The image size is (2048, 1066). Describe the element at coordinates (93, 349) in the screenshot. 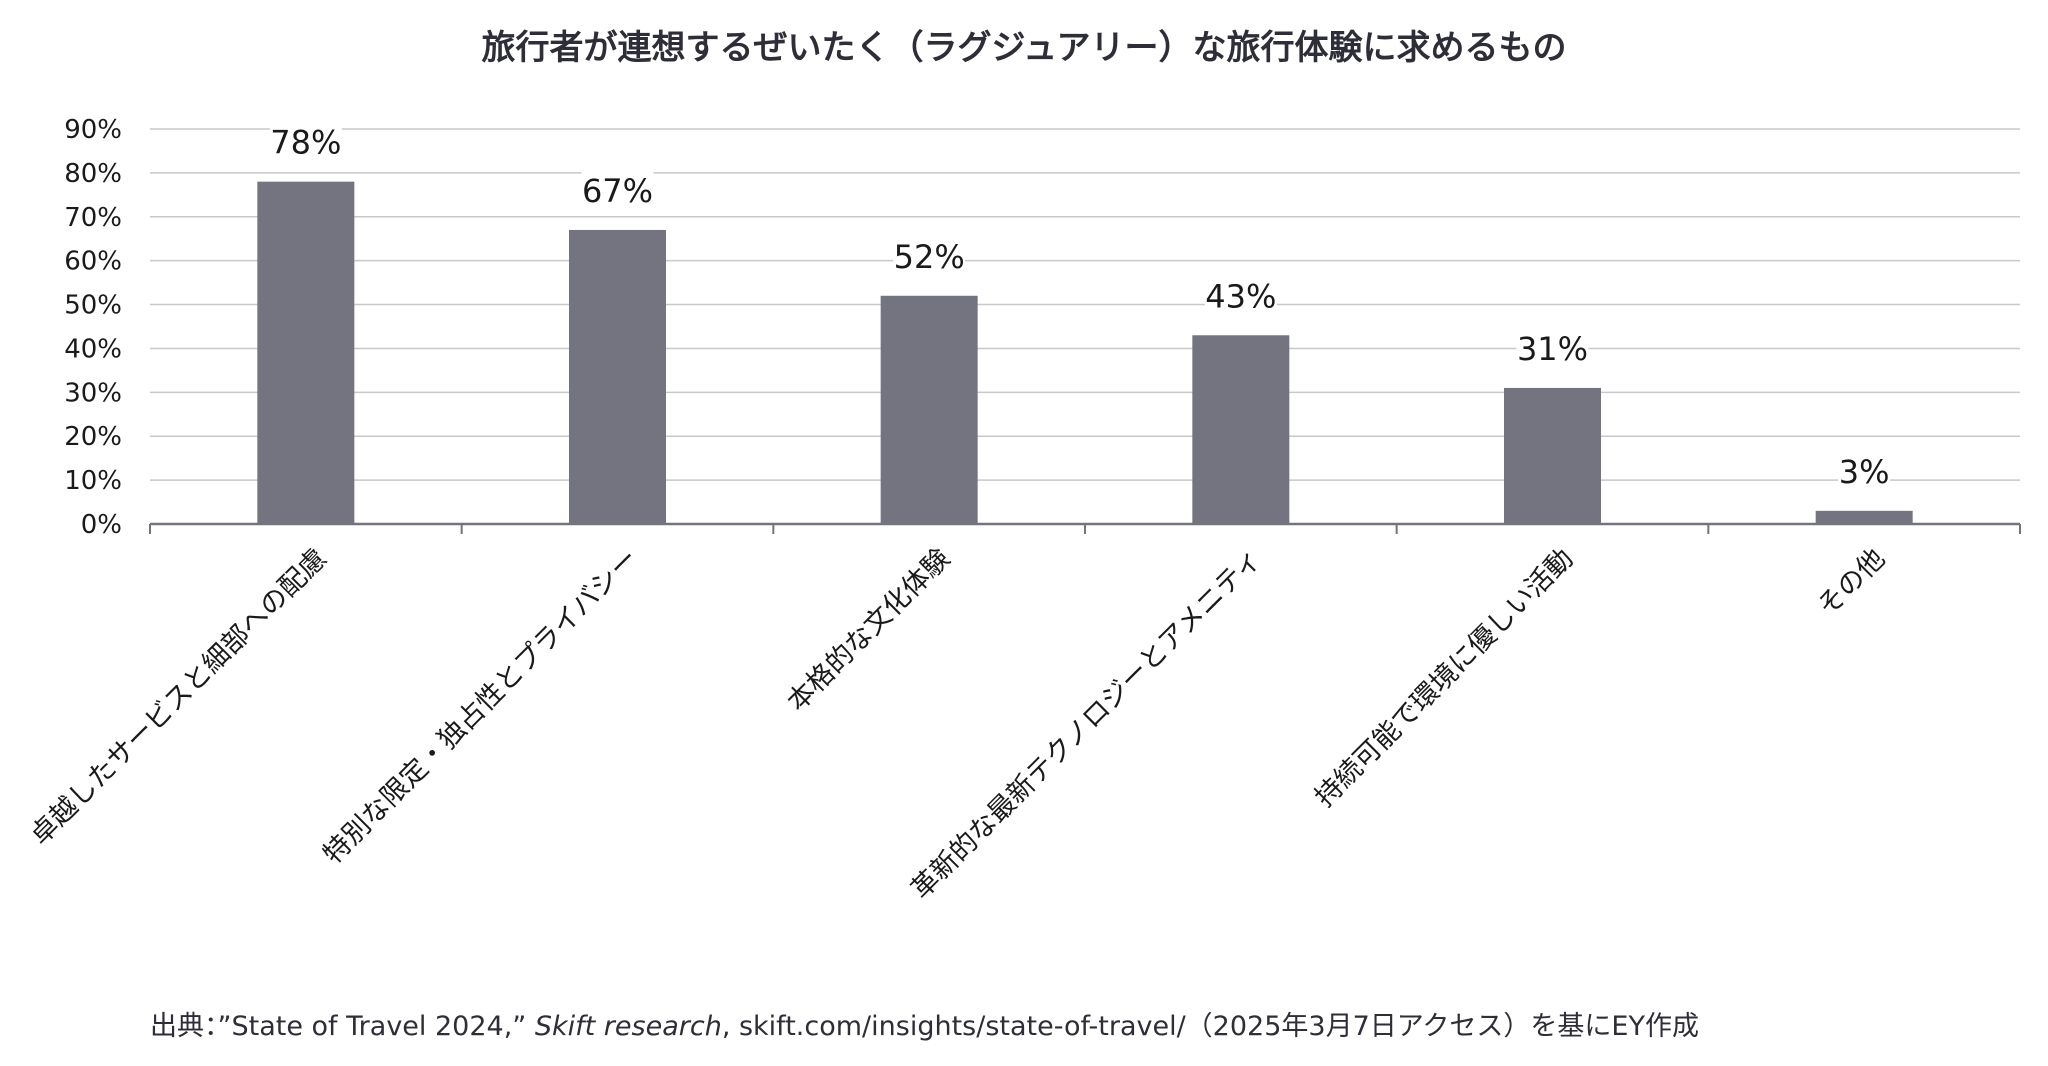

I see `y-tick-label: 40%` at that location.